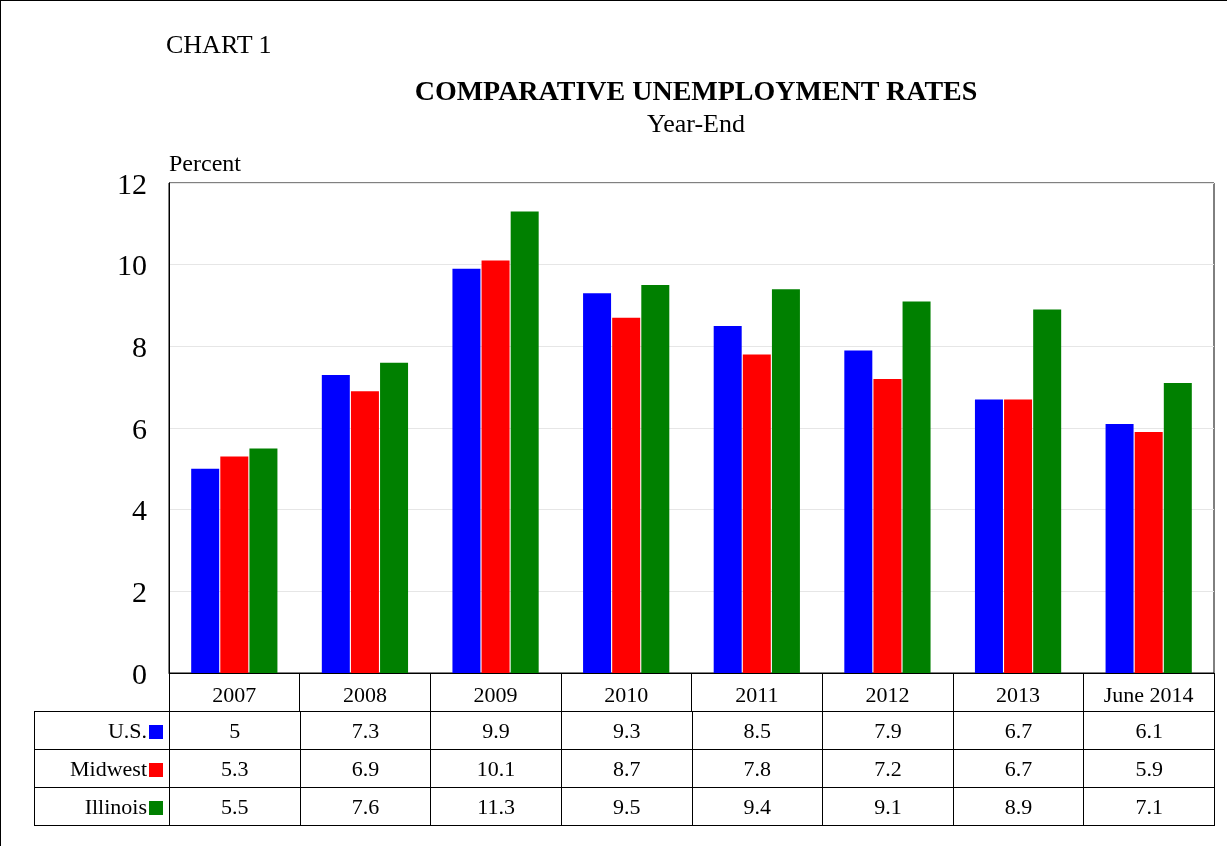 The width and height of the screenshot is (1227, 846). What do you see at coordinates (626, 694) in the screenshot?
I see `x-tick-label: 2010` at bounding box center [626, 694].